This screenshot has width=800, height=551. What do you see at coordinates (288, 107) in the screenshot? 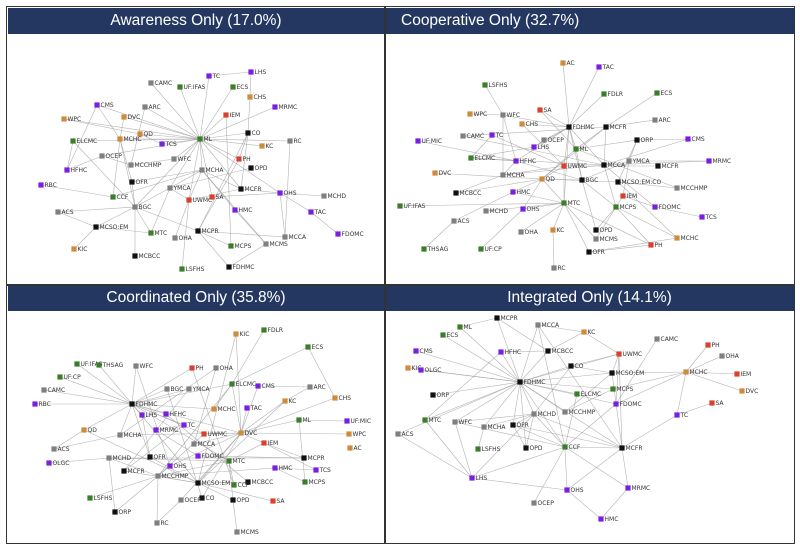
I see `node-label: MRMC` at bounding box center [288, 107].